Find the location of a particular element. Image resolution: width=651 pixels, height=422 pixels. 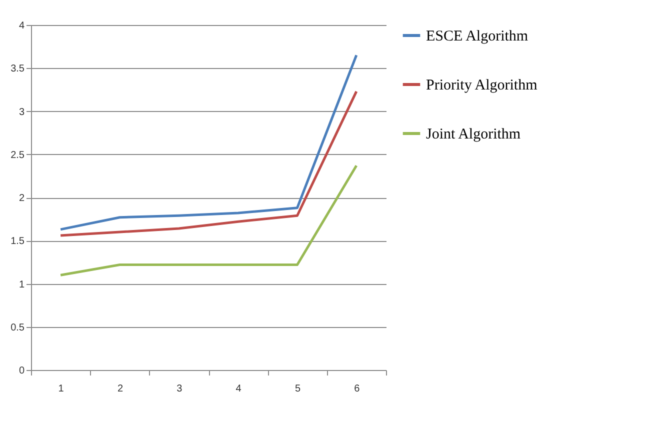

x-tick-label: 1 is located at coordinates (61, 389).